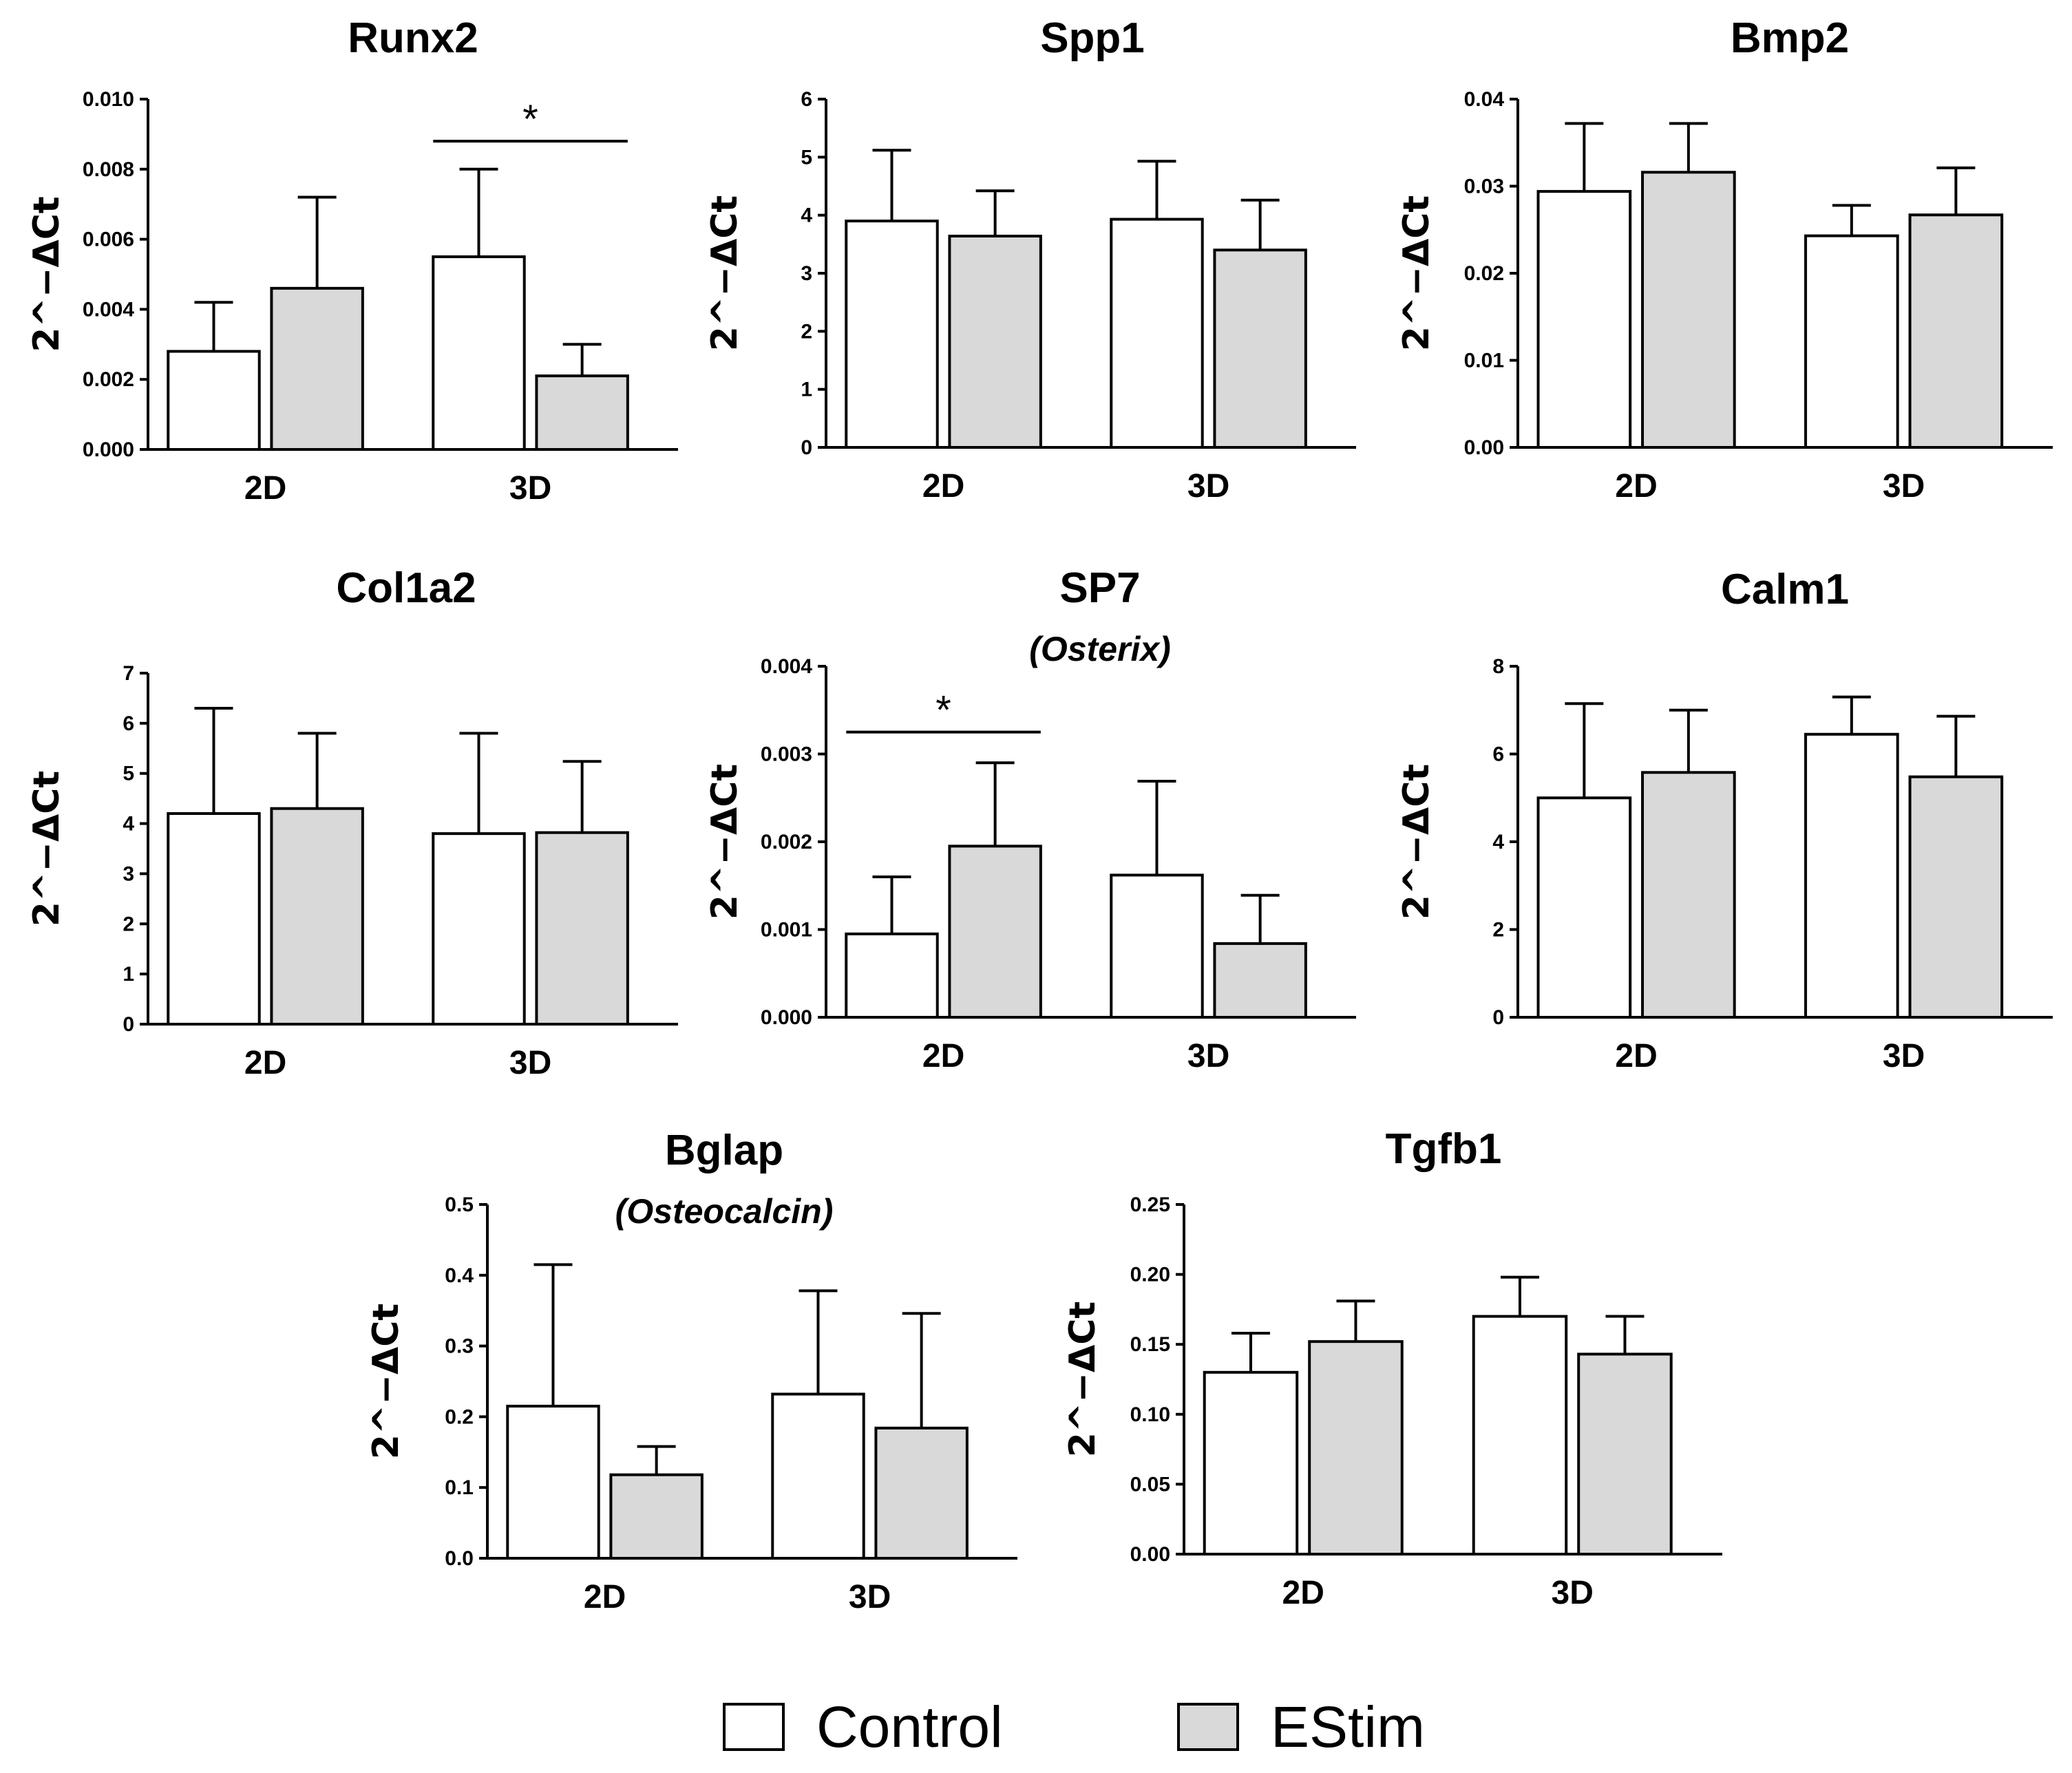 The width and height of the screenshot is (2072, 1773). I want to click on chart-tgfb1: Tgfb1 2^−ΔCt 0.00 0.05 0.10 0.15 0.20 0.25 2D 3D, so click(1392, 1368).